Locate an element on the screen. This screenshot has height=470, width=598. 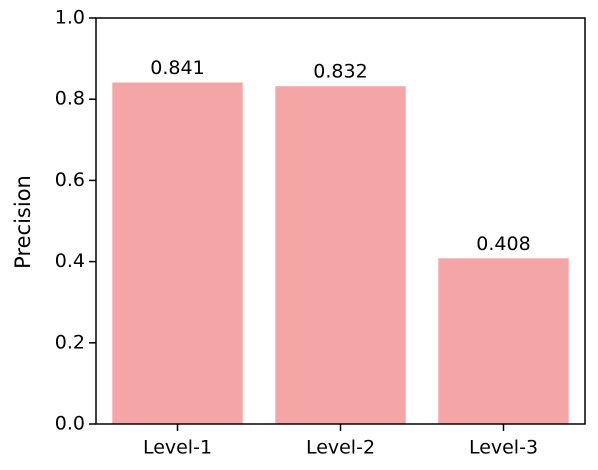
y-tick-label: 1.0 is located at coordinates (70, 18).